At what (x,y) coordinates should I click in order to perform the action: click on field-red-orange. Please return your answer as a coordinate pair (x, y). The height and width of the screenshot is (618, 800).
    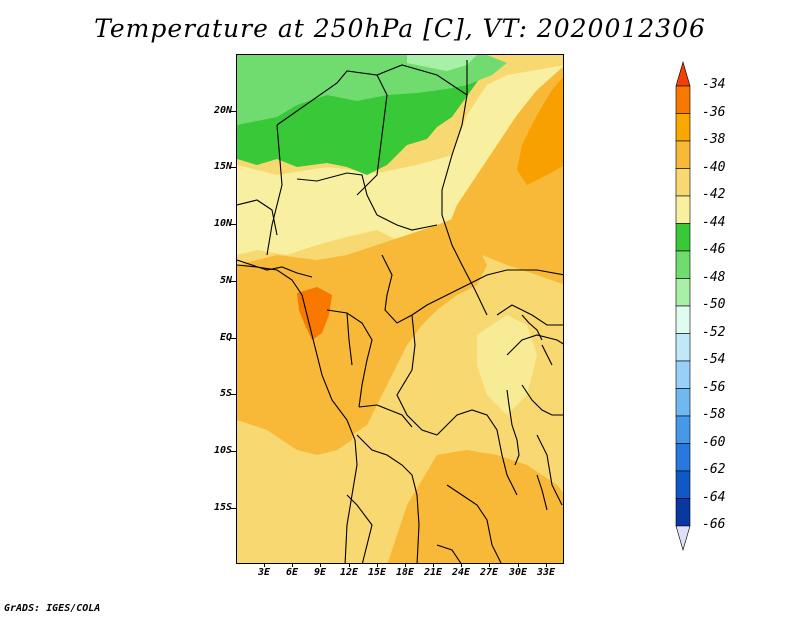
    Looking at the image, I should click on (314, 313).